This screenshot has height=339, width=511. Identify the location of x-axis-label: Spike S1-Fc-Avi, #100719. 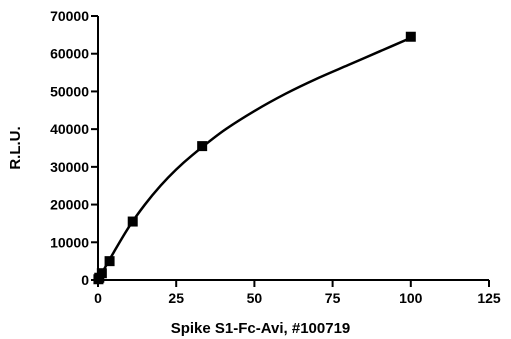
(261, 328).